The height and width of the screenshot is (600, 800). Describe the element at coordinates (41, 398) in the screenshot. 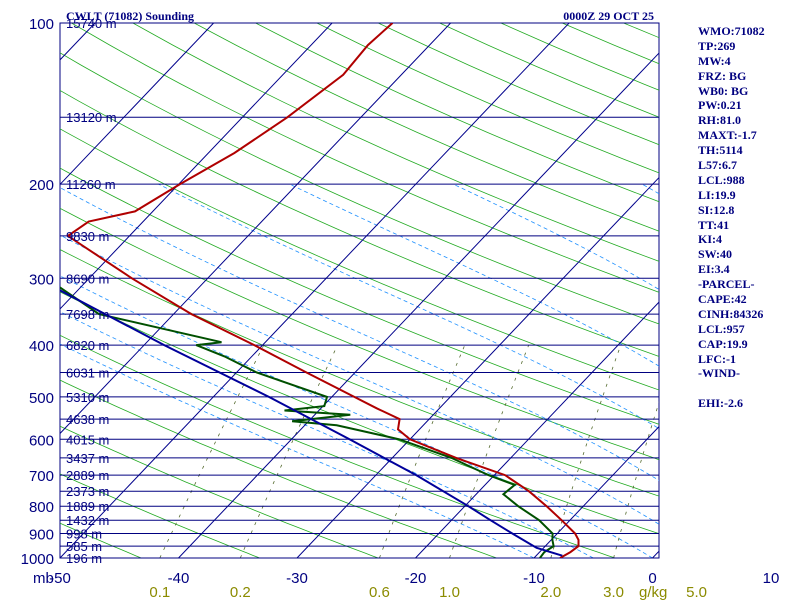

I see `pressure-tick-label: 500` at that location.